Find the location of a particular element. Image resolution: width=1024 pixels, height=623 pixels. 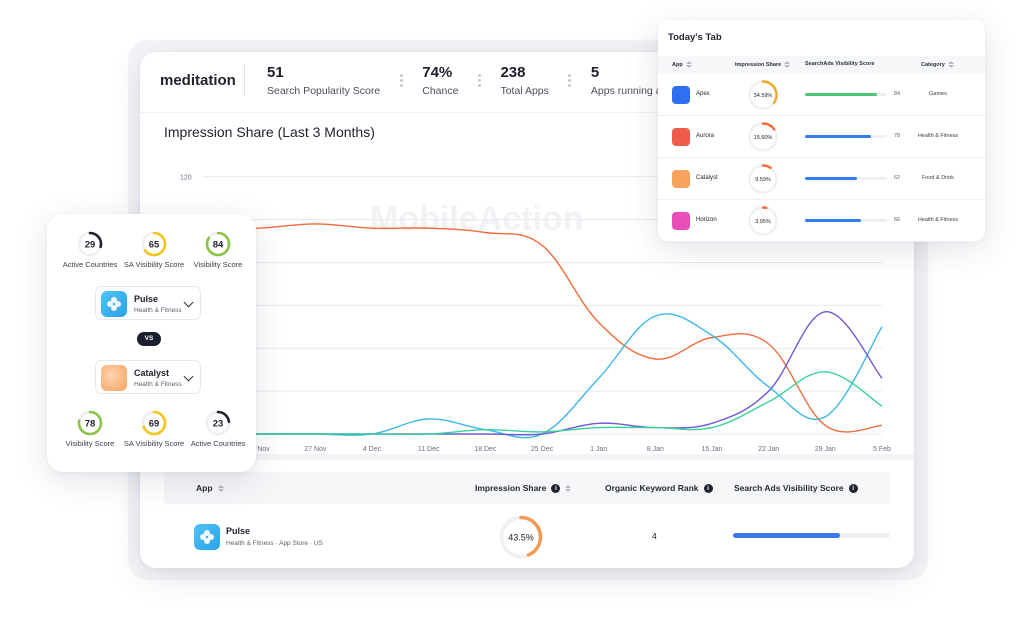

catalyst-app-icon is located at coordinates (114, 378).